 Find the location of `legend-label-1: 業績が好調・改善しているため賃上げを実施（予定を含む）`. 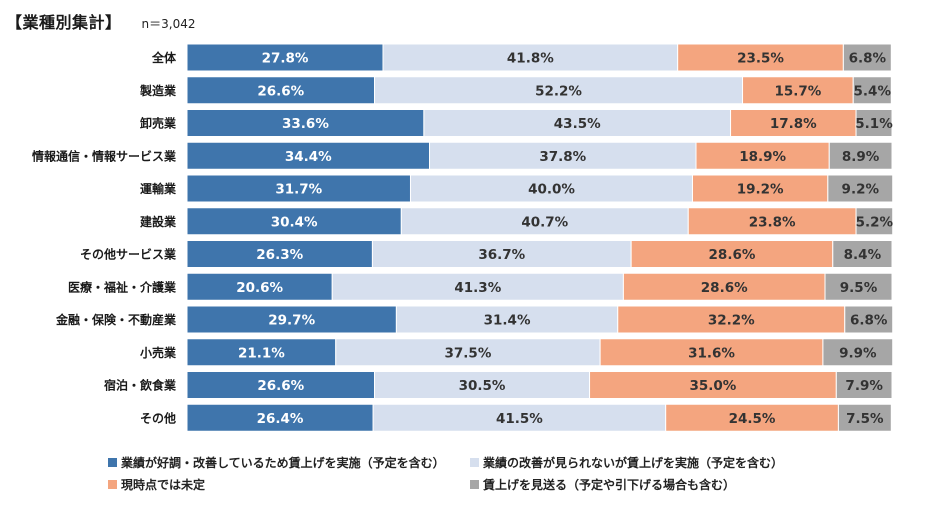

legend-label-1: 業績が好調・改善しているため賃上げを実施（予定を含む） is located at coordinates (283, 463).